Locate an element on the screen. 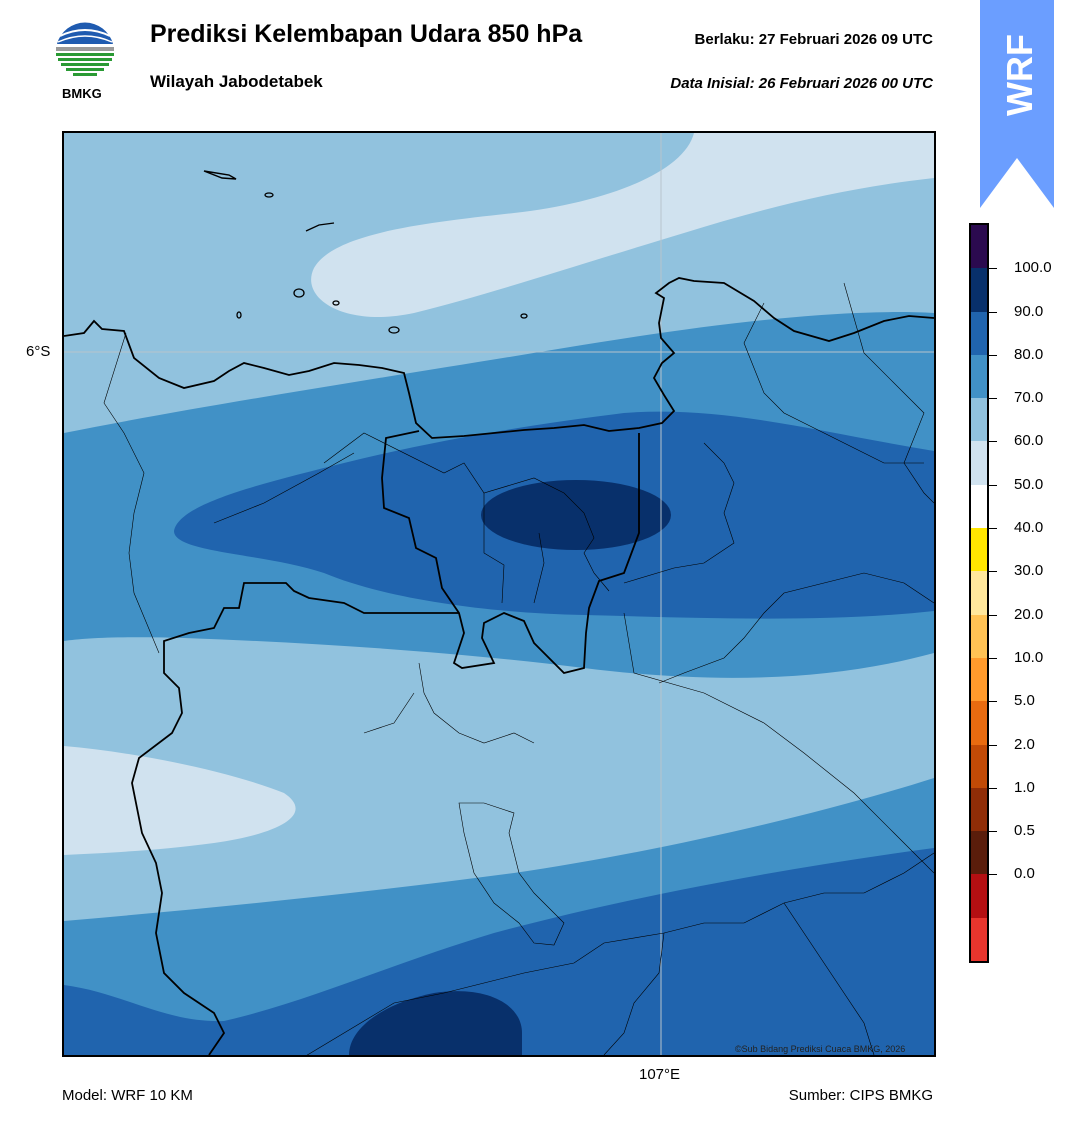  colorbar-tick-label: 40.0 is located at coordinates (1029, 528).